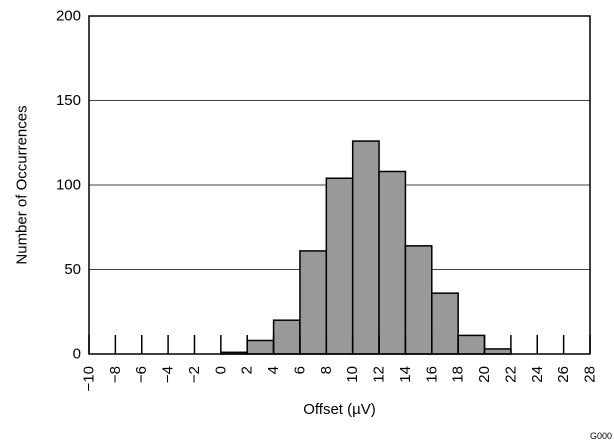 Image resolution: width=614 pixels, height=443 pixels. Describe the element at coordinates (340, 363) in the screenshot. I see `x-axis-ticks: −10 −8 −6 −4 −2 0 2 4 6 8 10 12 14 16 18 20 22 24 26 28` at that location.